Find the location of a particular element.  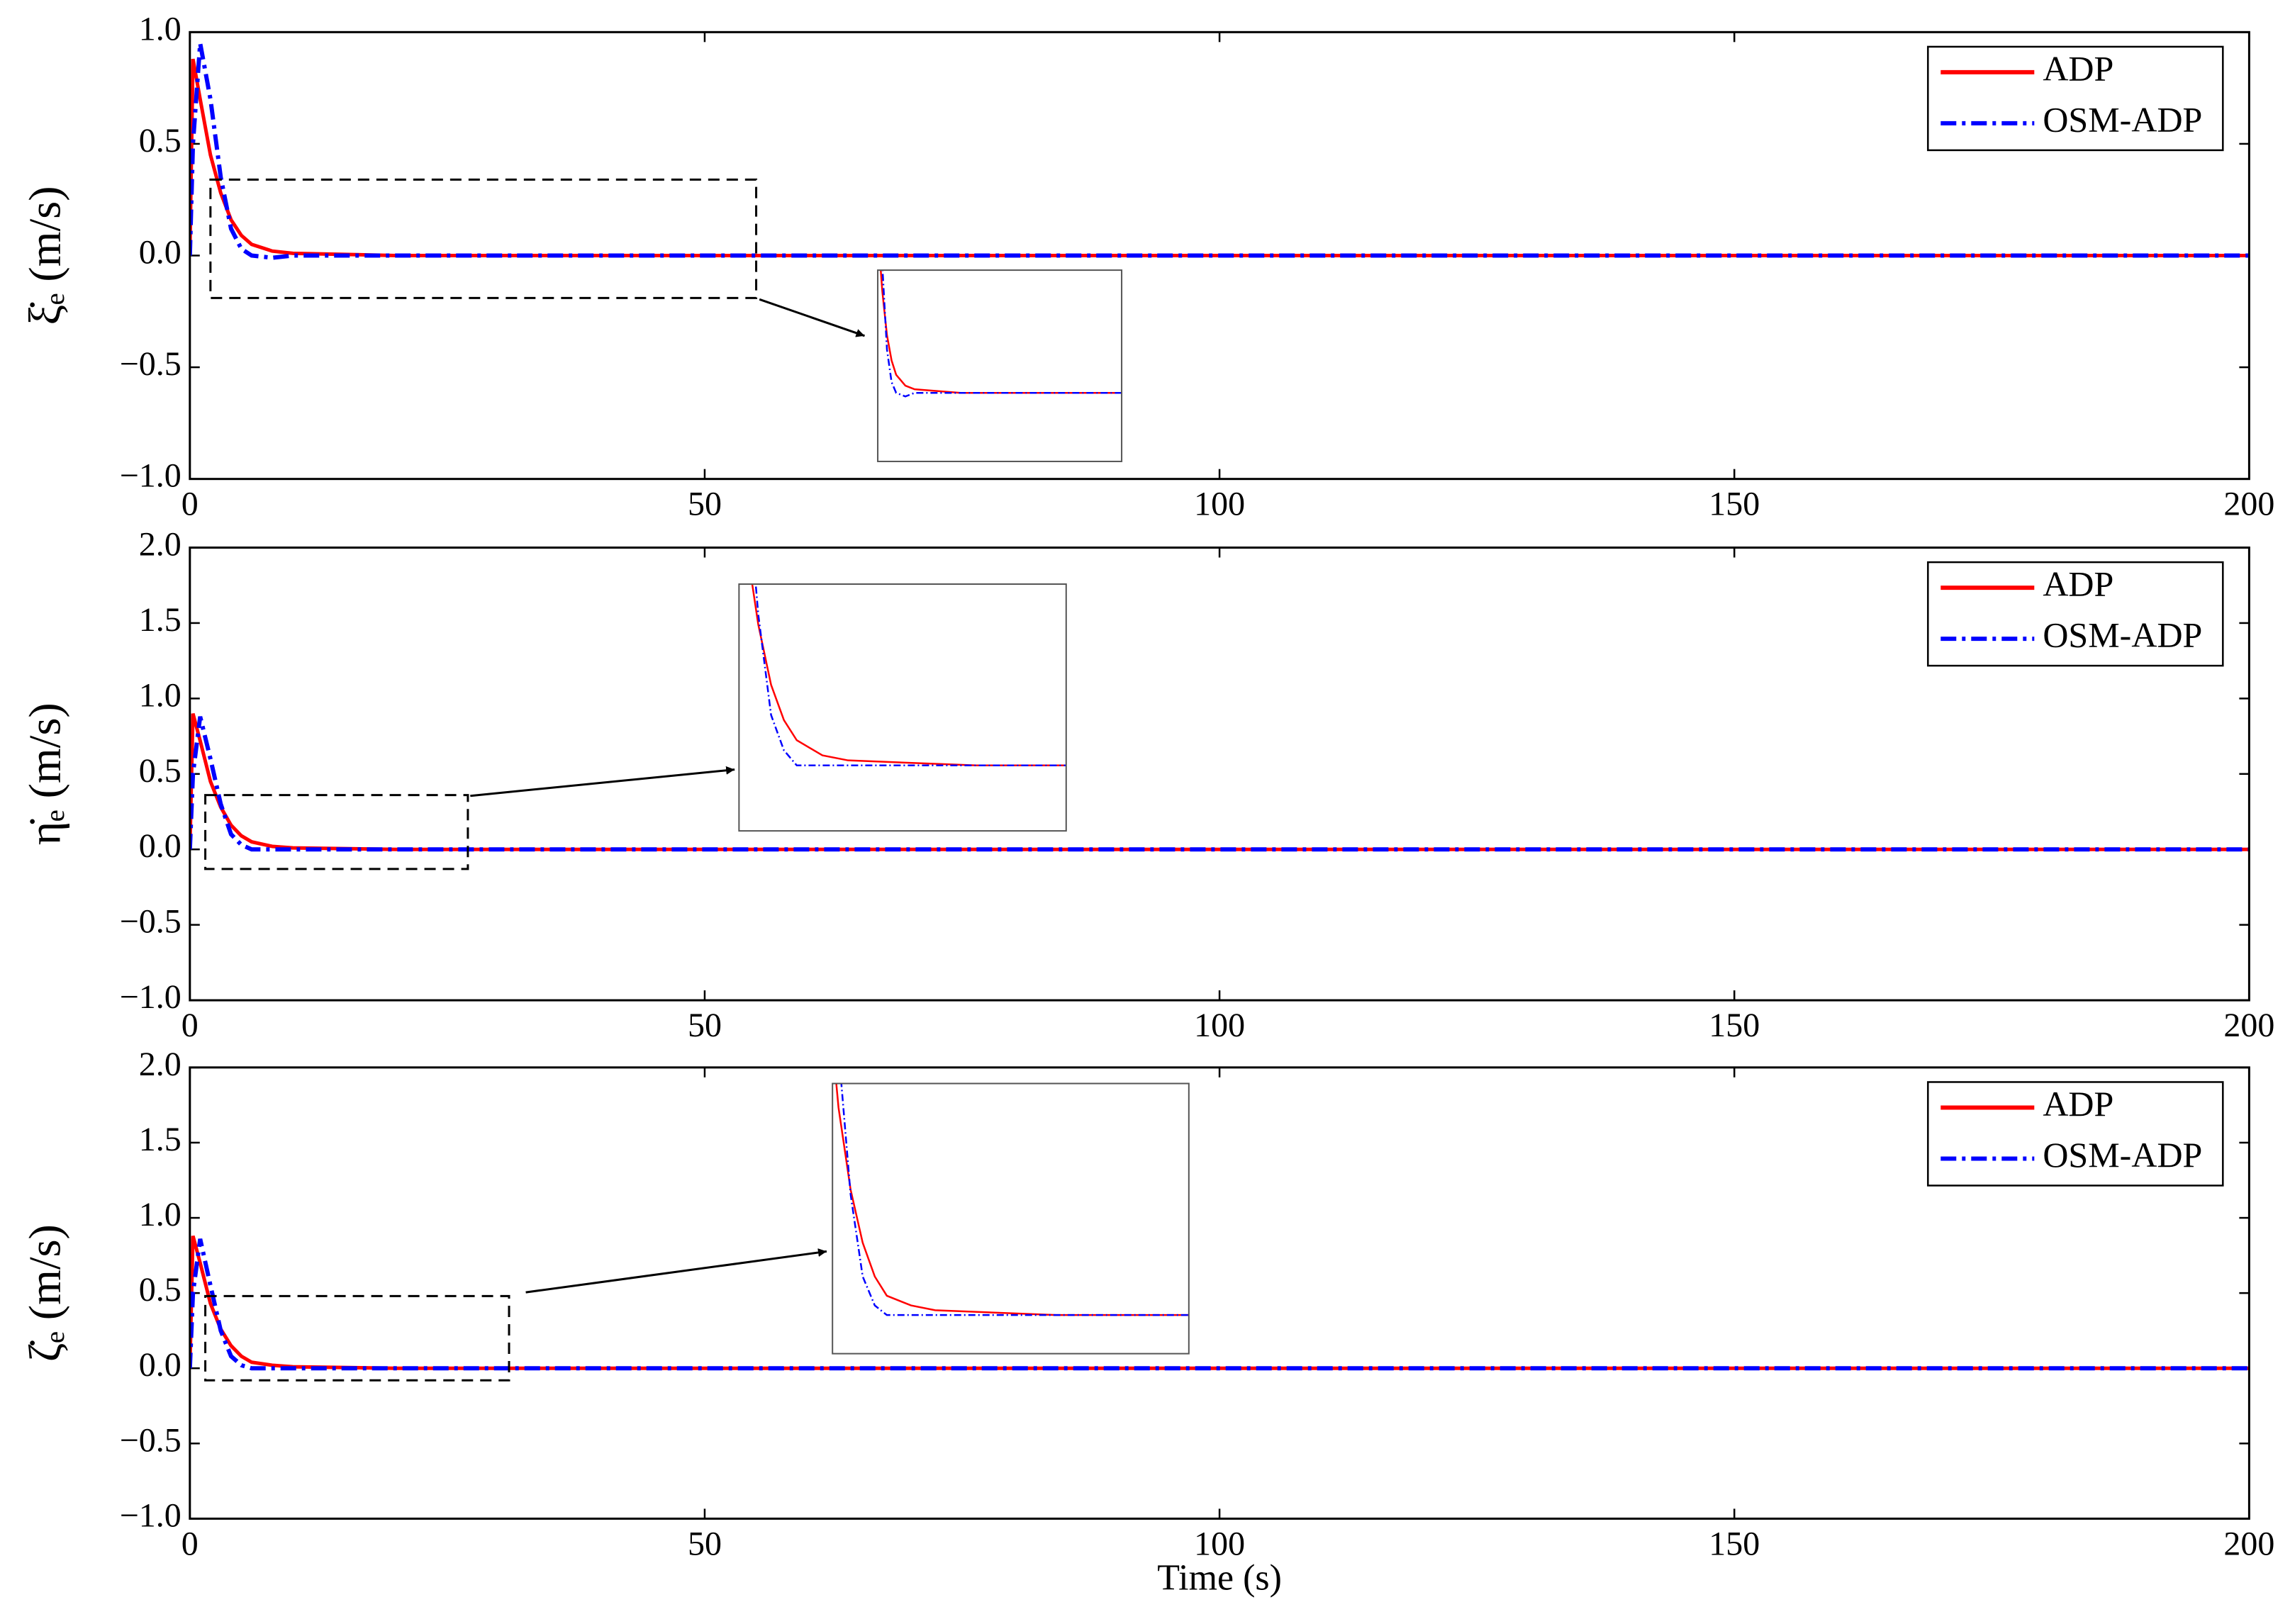

y-axis-label: ξ̇ₑ (m/s) is located at coordinates (45, 255).